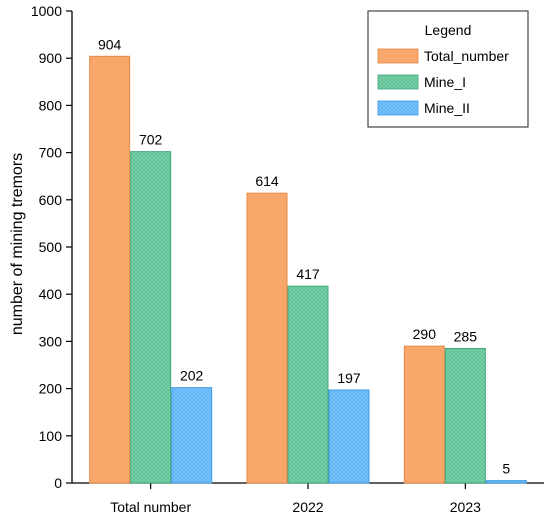 The width and height of the screenshot is (550, 522). Describe the element at coordinates (308, 274) in the screenshot. I see `data-label: 417` at that location.